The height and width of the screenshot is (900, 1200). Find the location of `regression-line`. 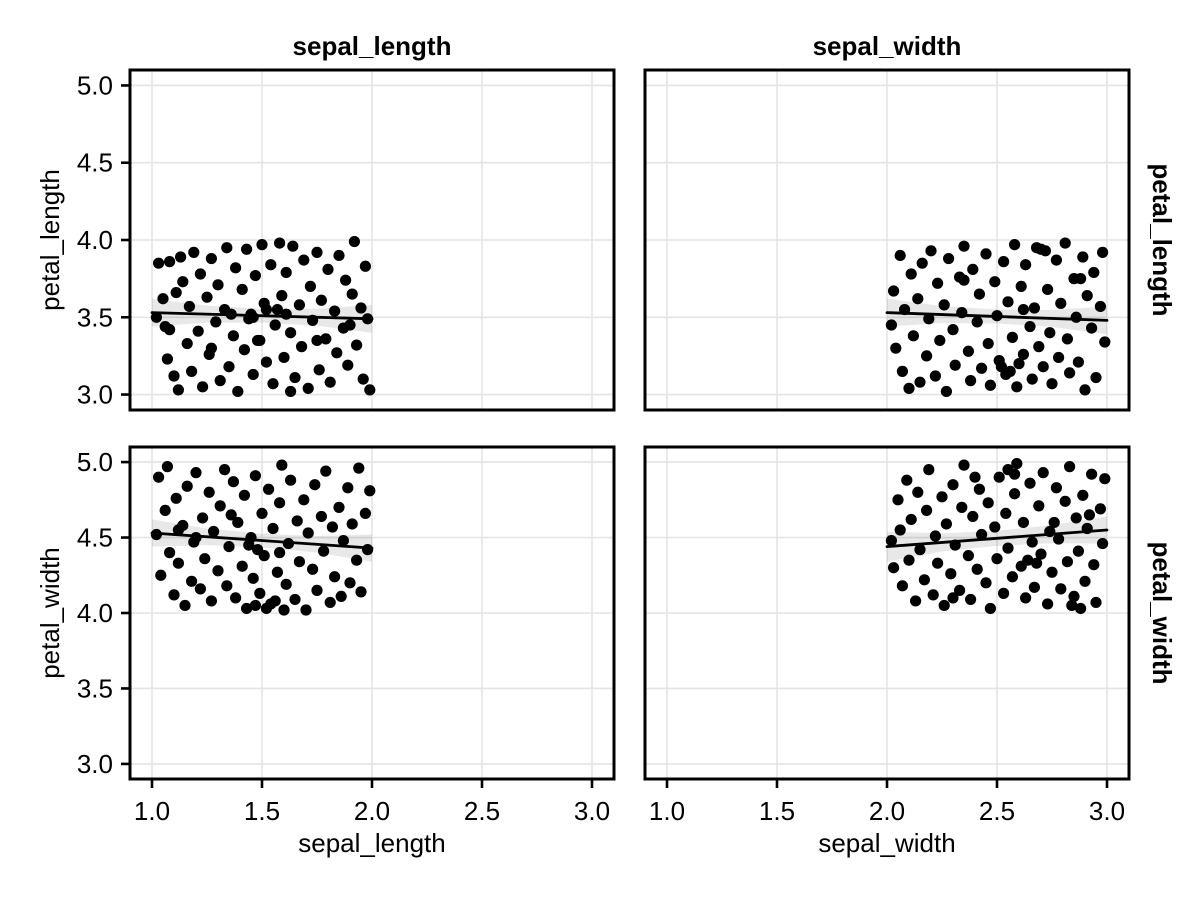

regression-line is located at coordinates (997, 538).